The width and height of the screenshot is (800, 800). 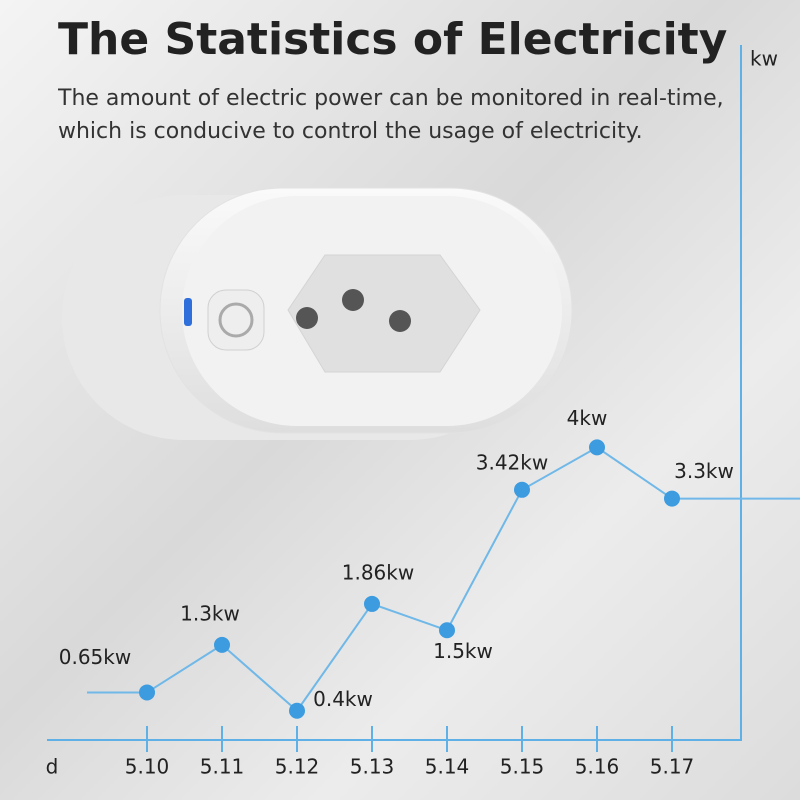 What do you see at coordinates (343, 699) in the screenshot?
I see `data-label: 0.4kw` at bounding box center [343, 699].